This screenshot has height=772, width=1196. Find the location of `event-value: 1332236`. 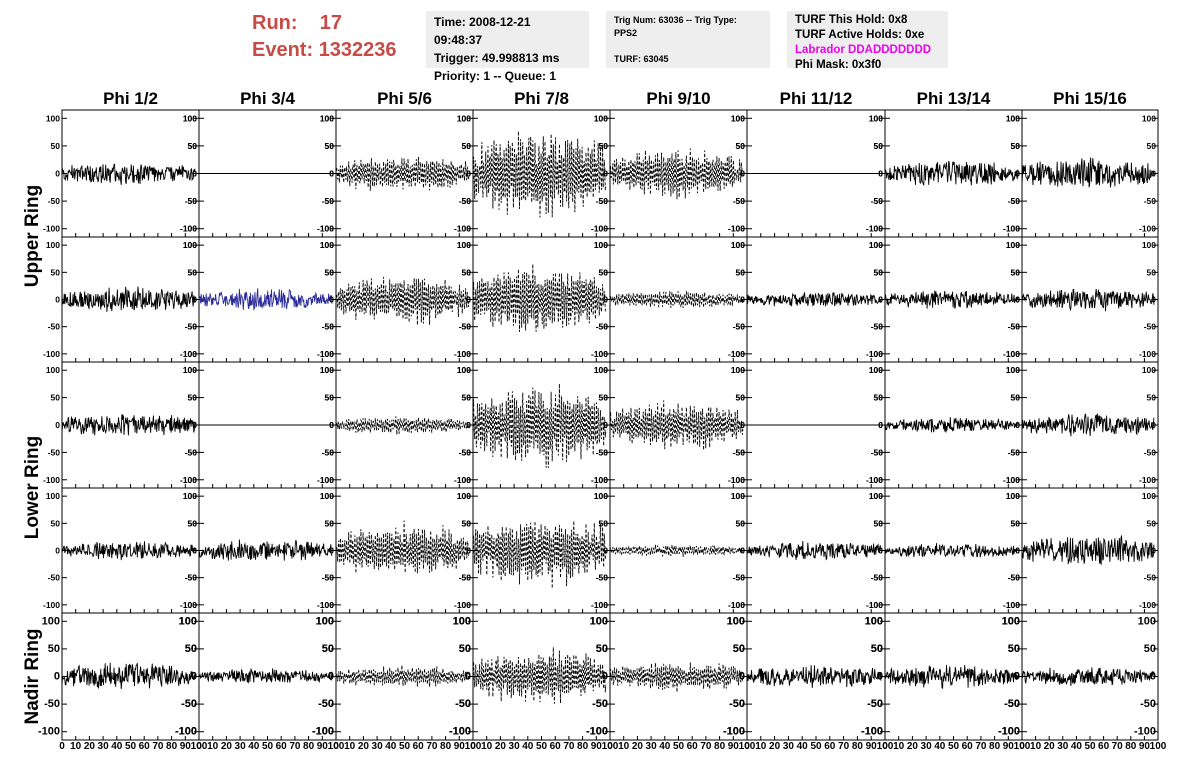

event-value: 1332236 is located at coordinates (357, 50).